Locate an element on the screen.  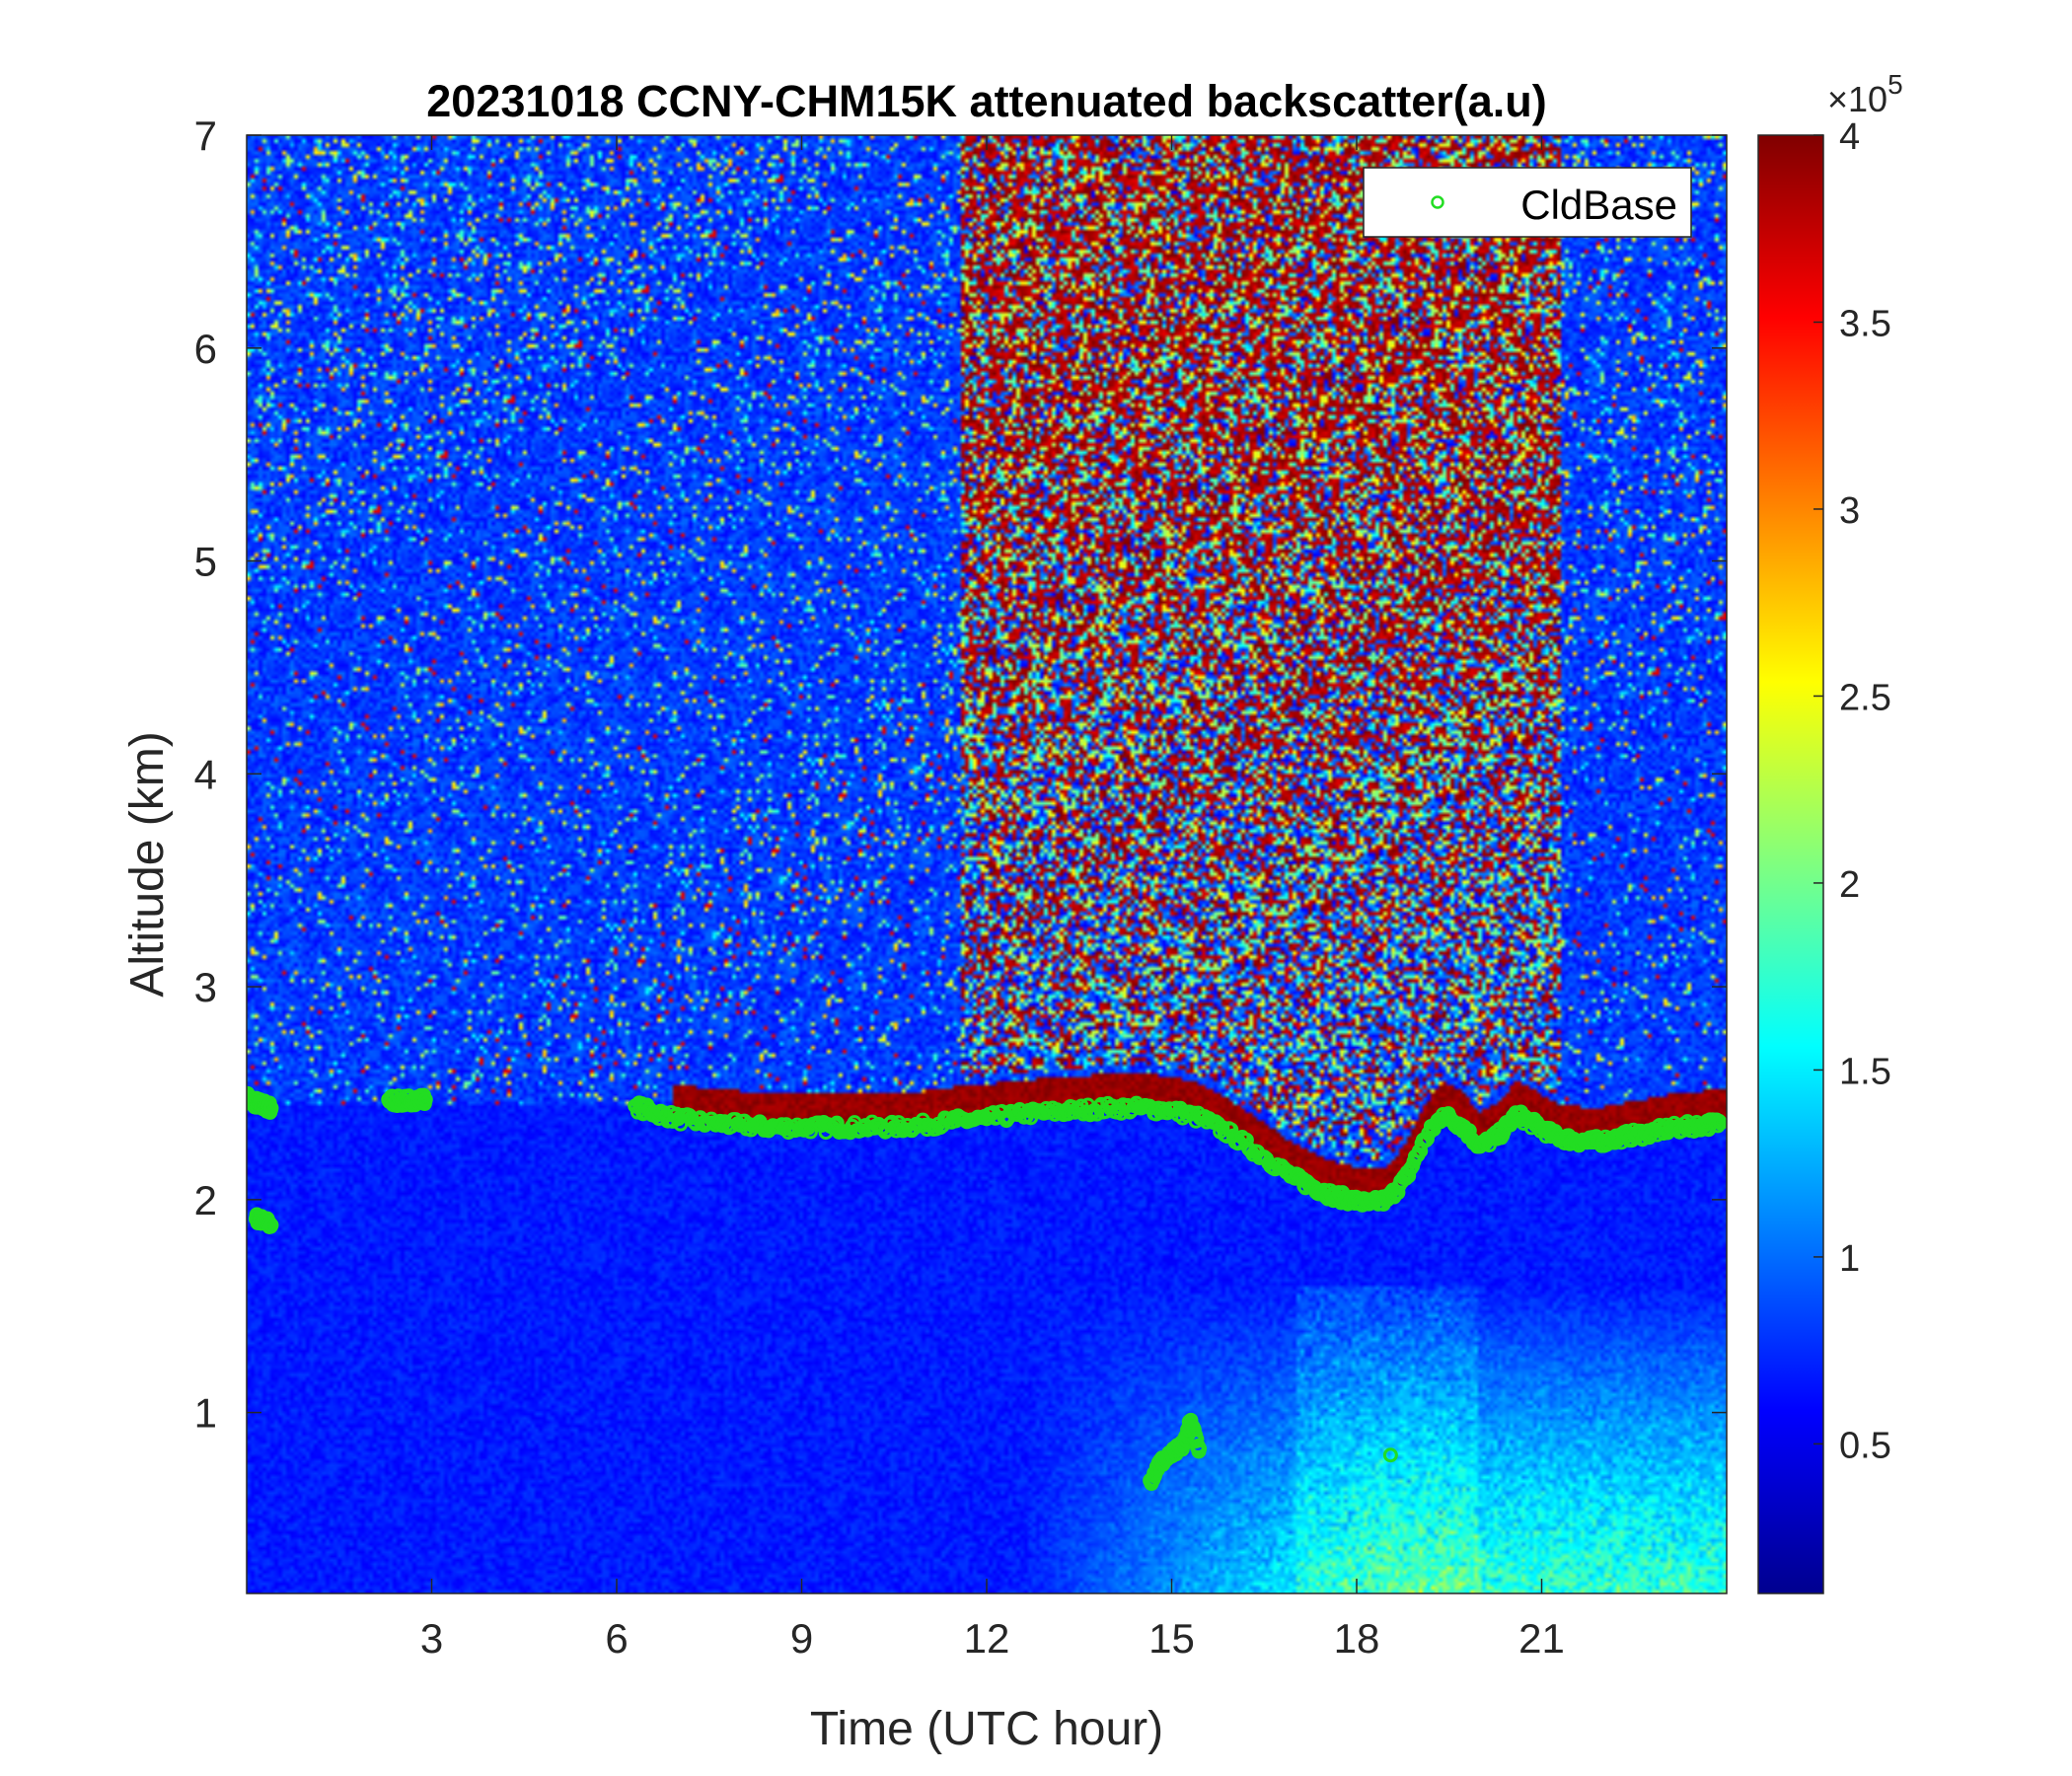
x-tick-label: 15 is located at coordinates (1172, 1639).